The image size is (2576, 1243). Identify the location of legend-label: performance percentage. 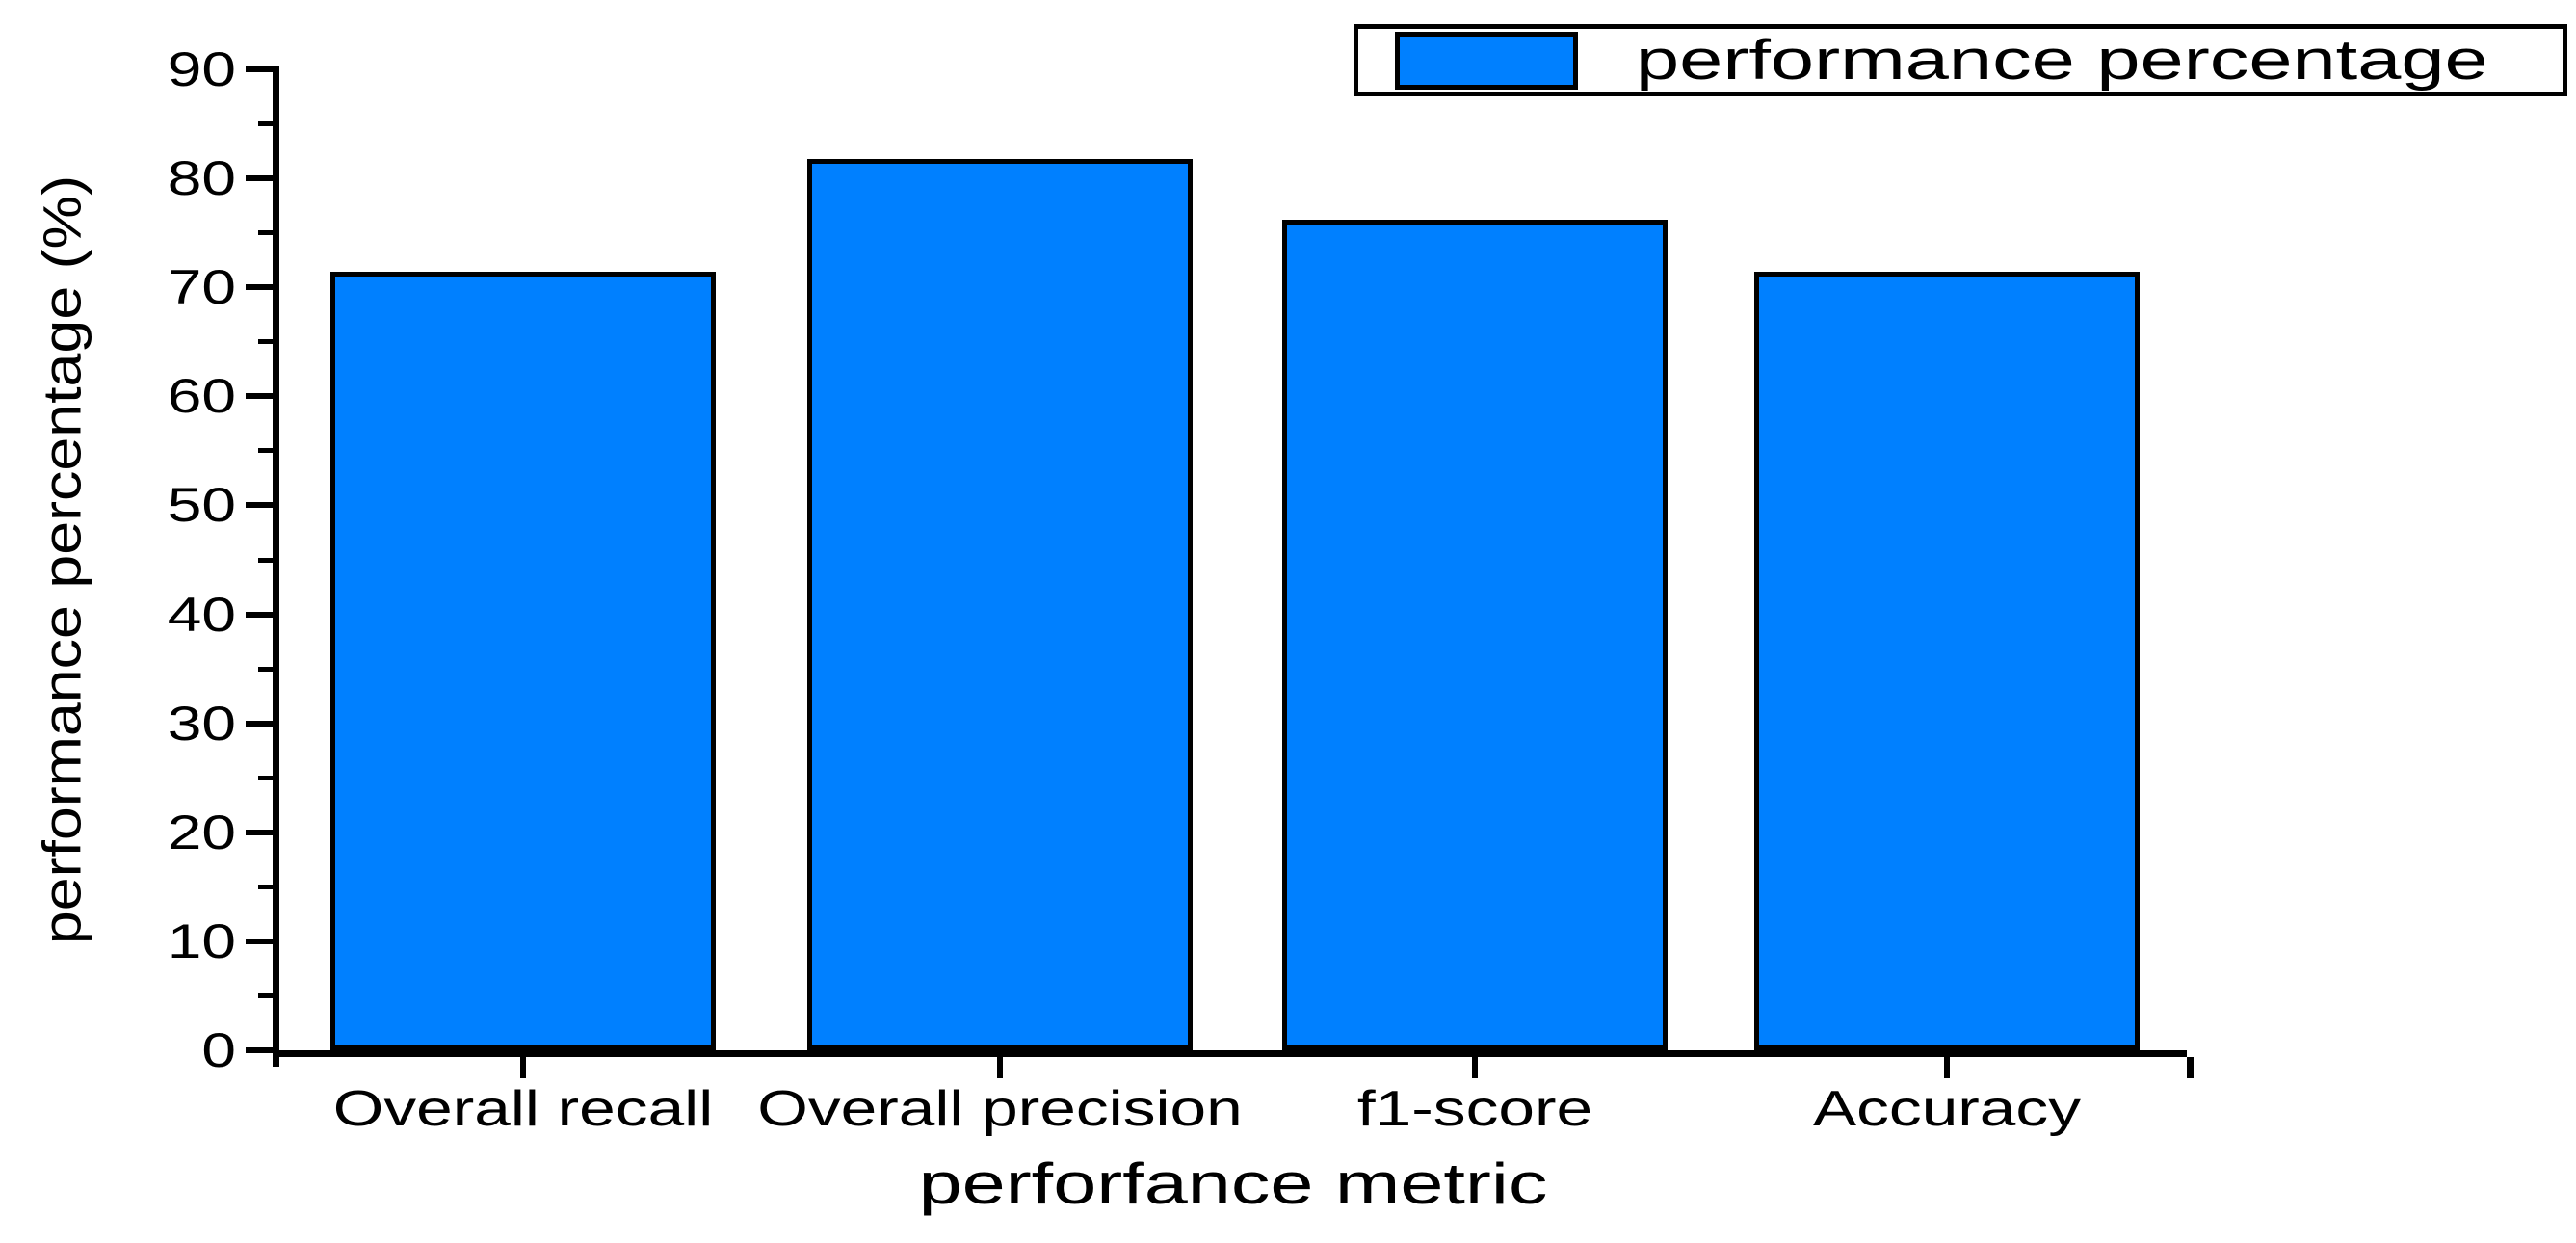
(2062, 60).